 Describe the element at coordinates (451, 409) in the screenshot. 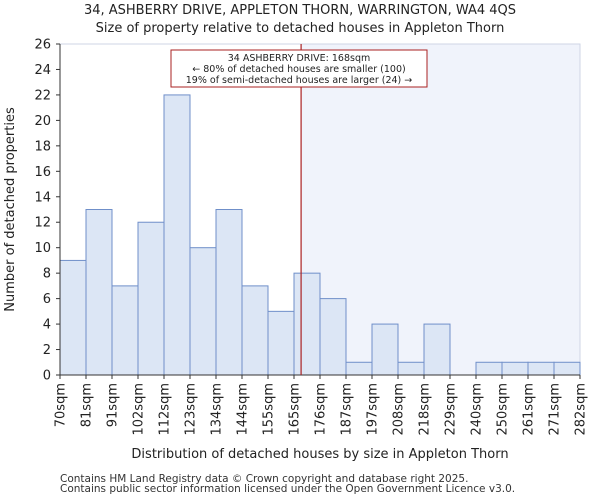

I see `x-tick-label: 229sqm` at that location.